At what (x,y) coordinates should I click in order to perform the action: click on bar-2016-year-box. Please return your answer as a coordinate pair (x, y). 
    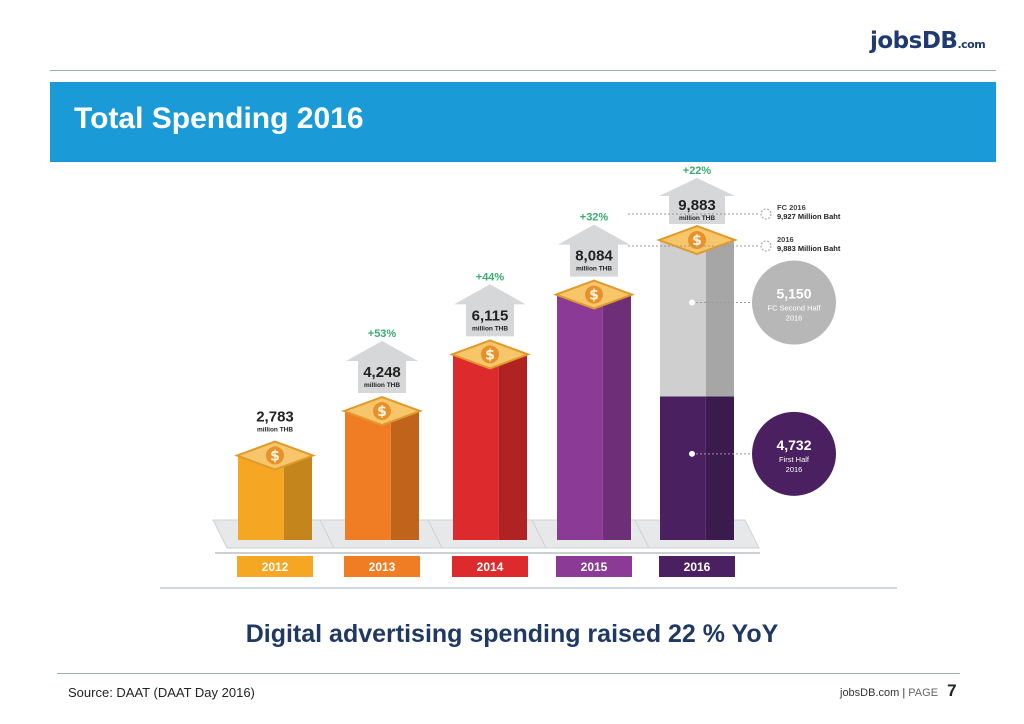
    Looking at the image, I should click on (697, 566).